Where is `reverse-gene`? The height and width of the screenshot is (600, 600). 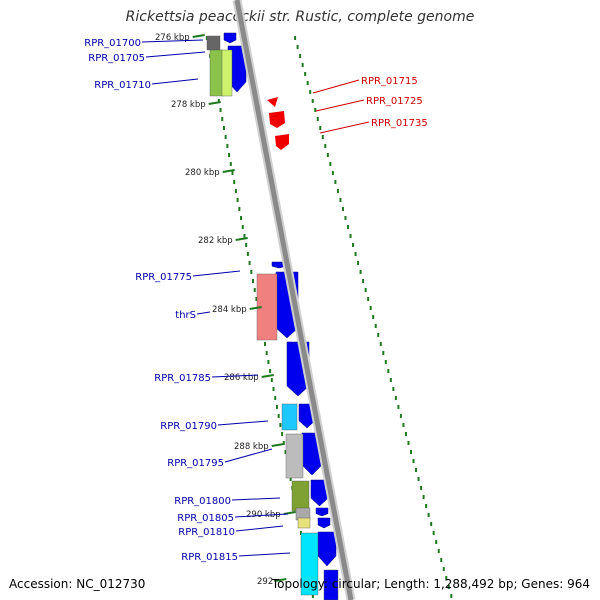
reverse-gene is located at coordinates (272, 102).